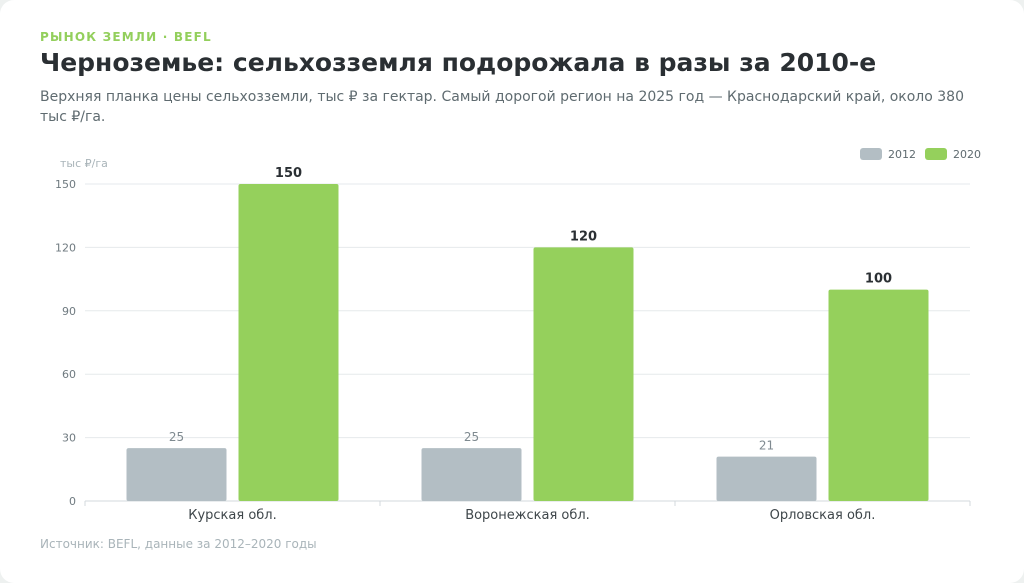 The height and width of the screenshot is (583, 1024). I want to click on data-label: 150, so click(288, 173).